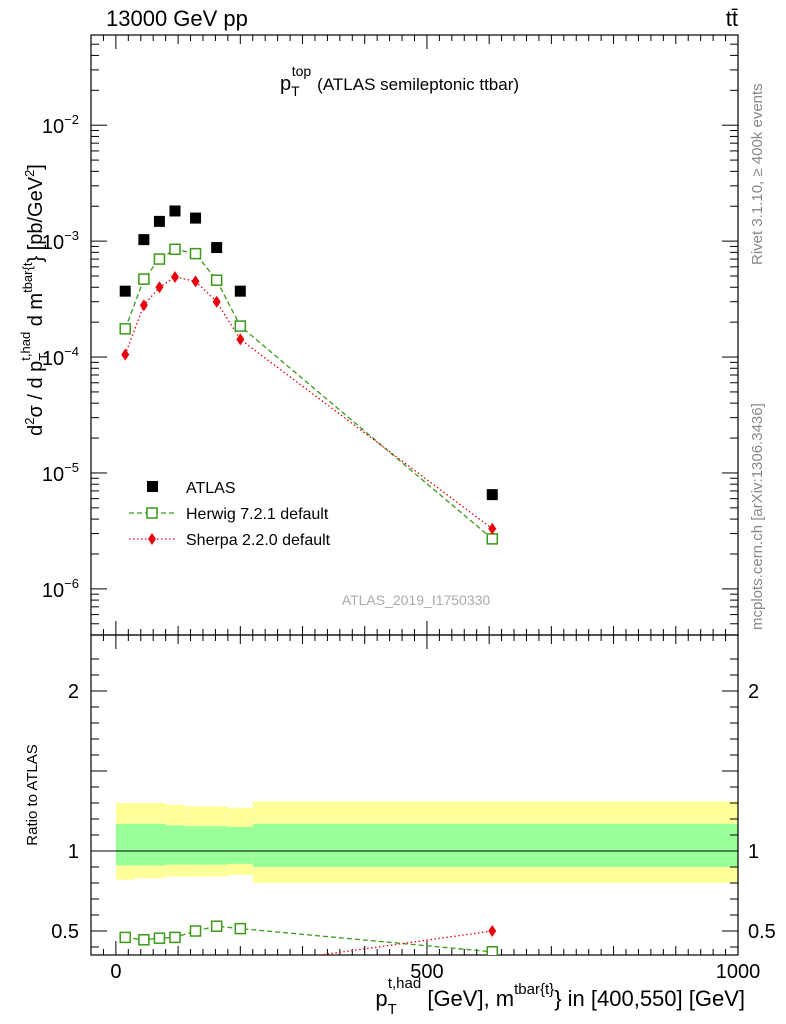 Image resolution: width=786 pixels, height=1024 pixels. Describe the element at coordinates (60, 241) in the screenshot. I see `main-y-tick-label: 10⁻³` at that location.